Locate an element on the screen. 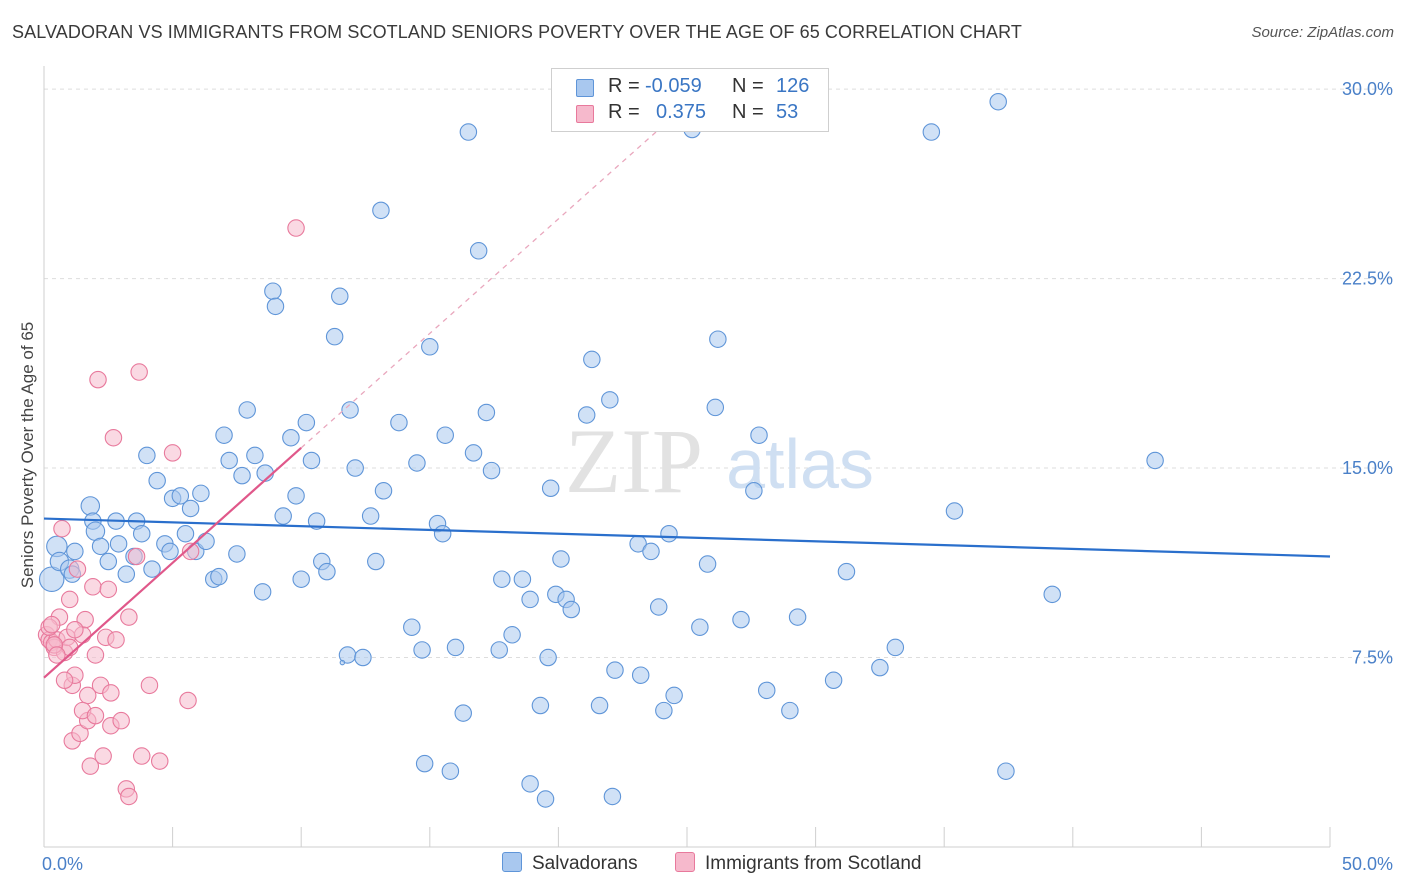 The width and height of the screenshot is (1406, 892). y-tick-label: 15.0% is located at coordinates (1367, 468).